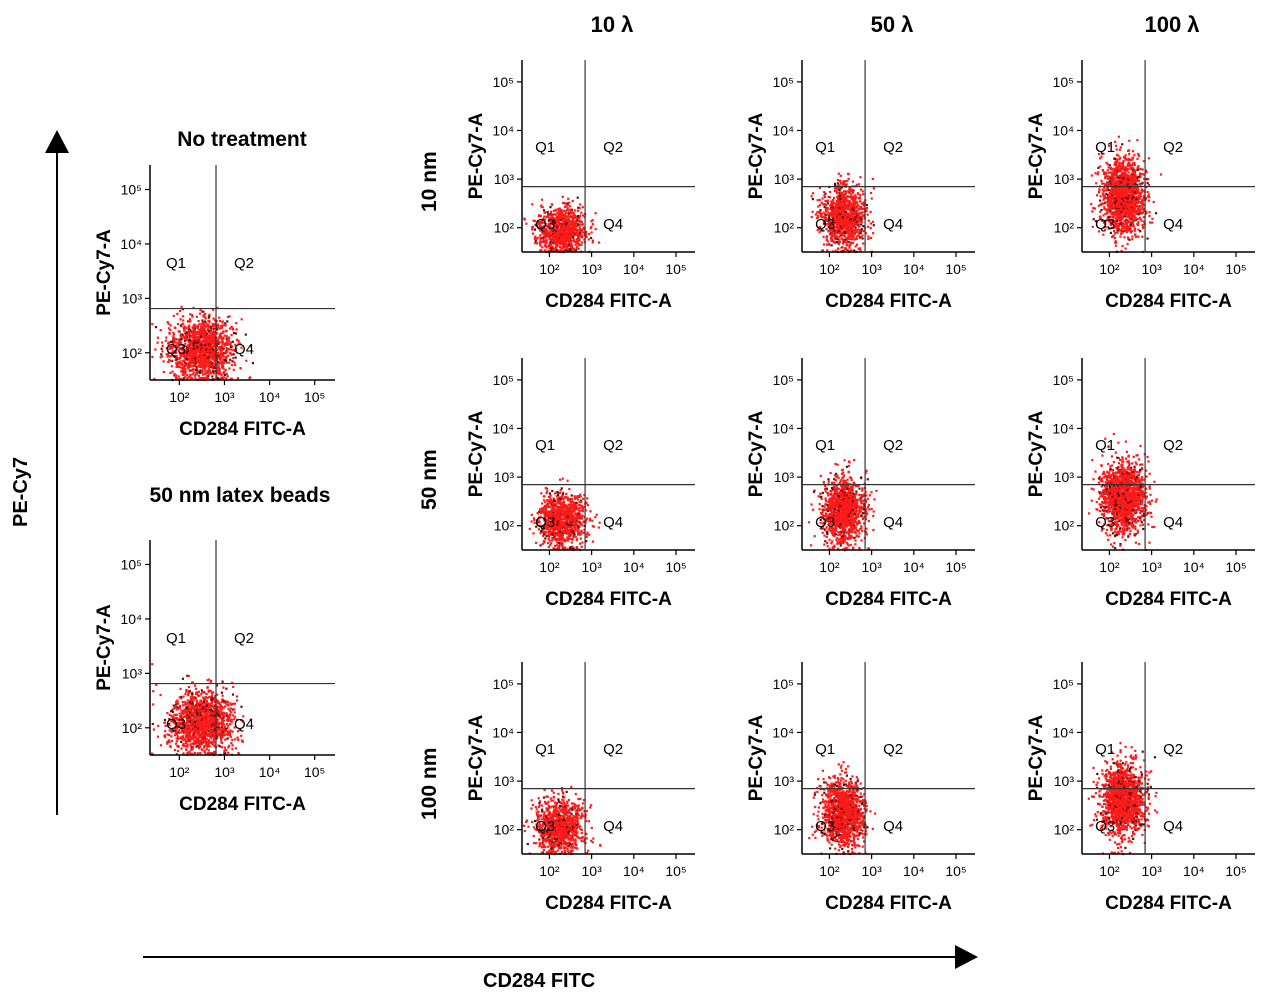 Image resolution: width=1263 pixels, height=994 pixels. I want to click on y-axis-label: PE-Cy7-A, so click(756, 155).